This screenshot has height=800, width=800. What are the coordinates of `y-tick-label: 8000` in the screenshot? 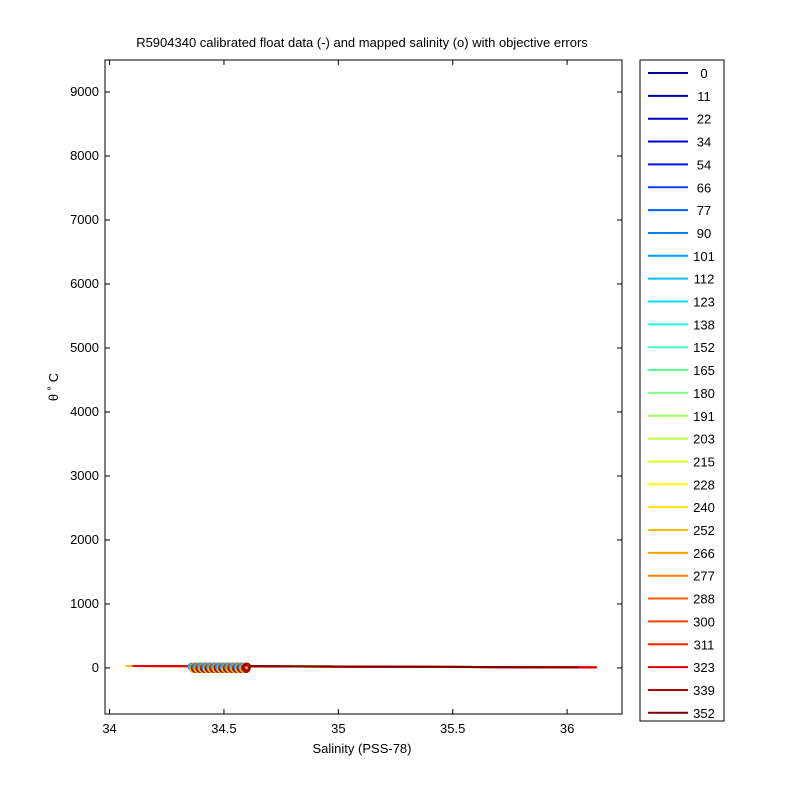 It's located at (84, 155).